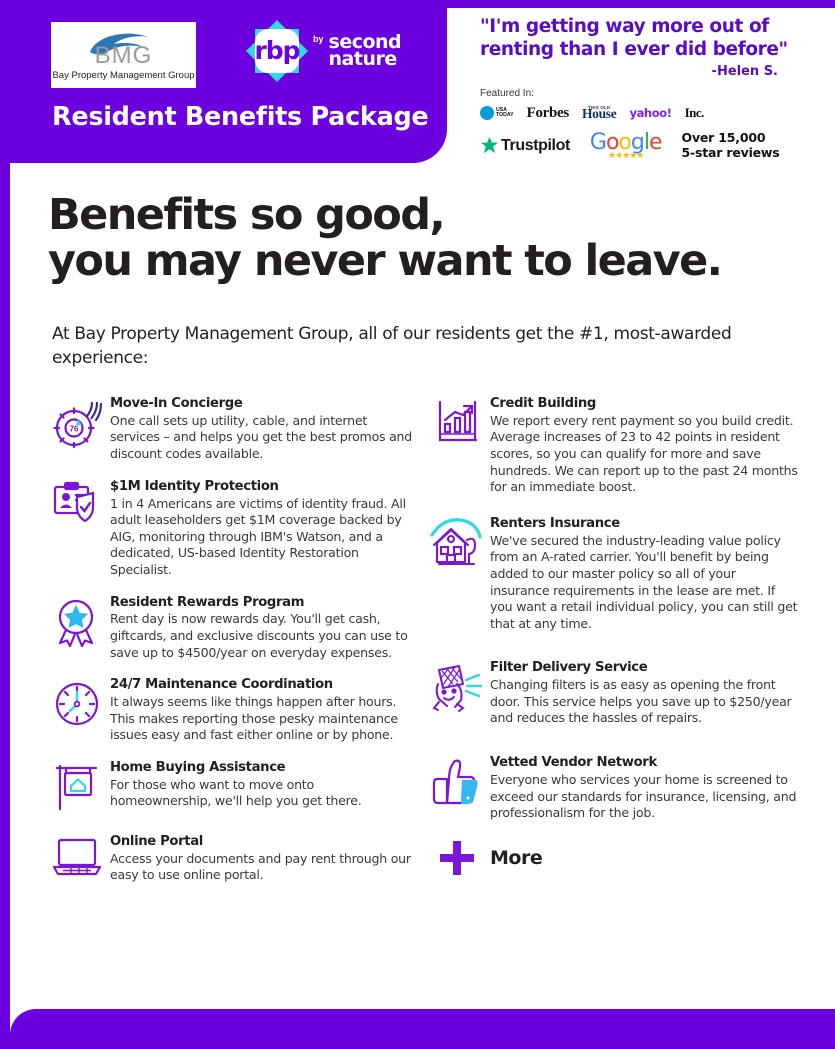  I want to click on filter-character-icon, so click(457, 687).